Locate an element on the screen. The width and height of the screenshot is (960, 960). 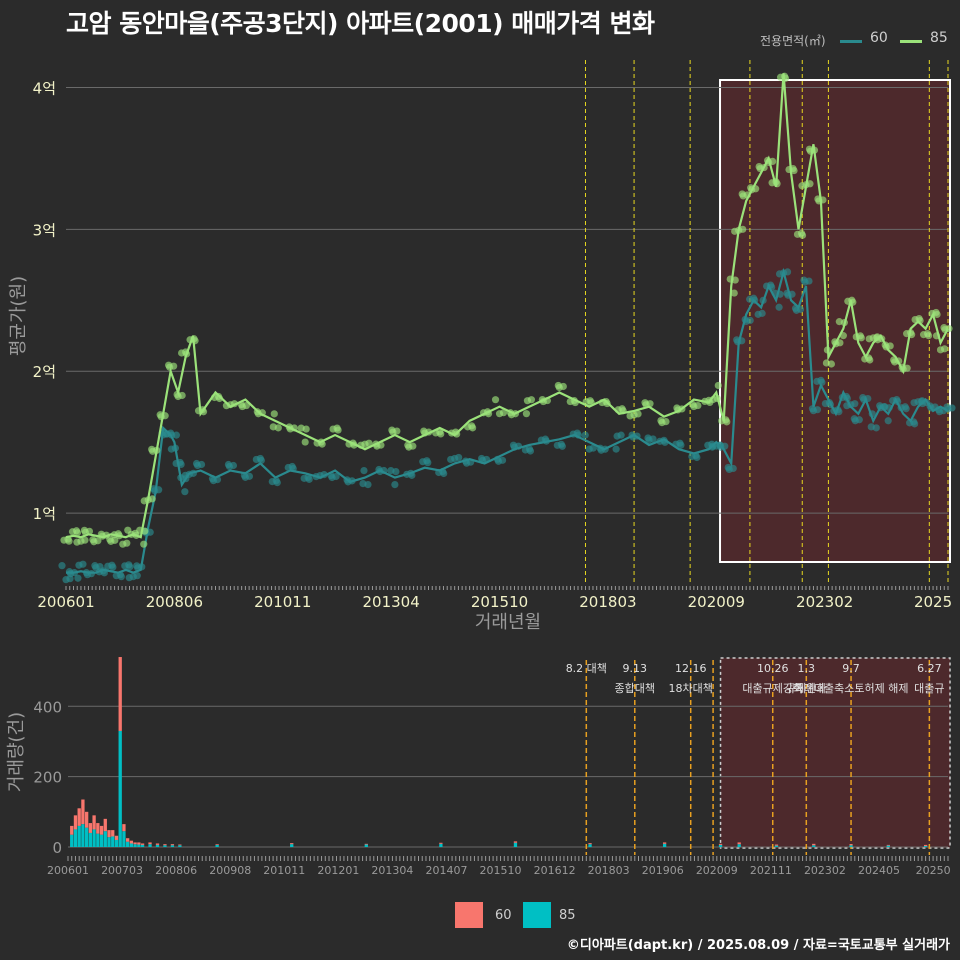
x-tick-label-bottom: 201803 is located at coordinates (609, 870).